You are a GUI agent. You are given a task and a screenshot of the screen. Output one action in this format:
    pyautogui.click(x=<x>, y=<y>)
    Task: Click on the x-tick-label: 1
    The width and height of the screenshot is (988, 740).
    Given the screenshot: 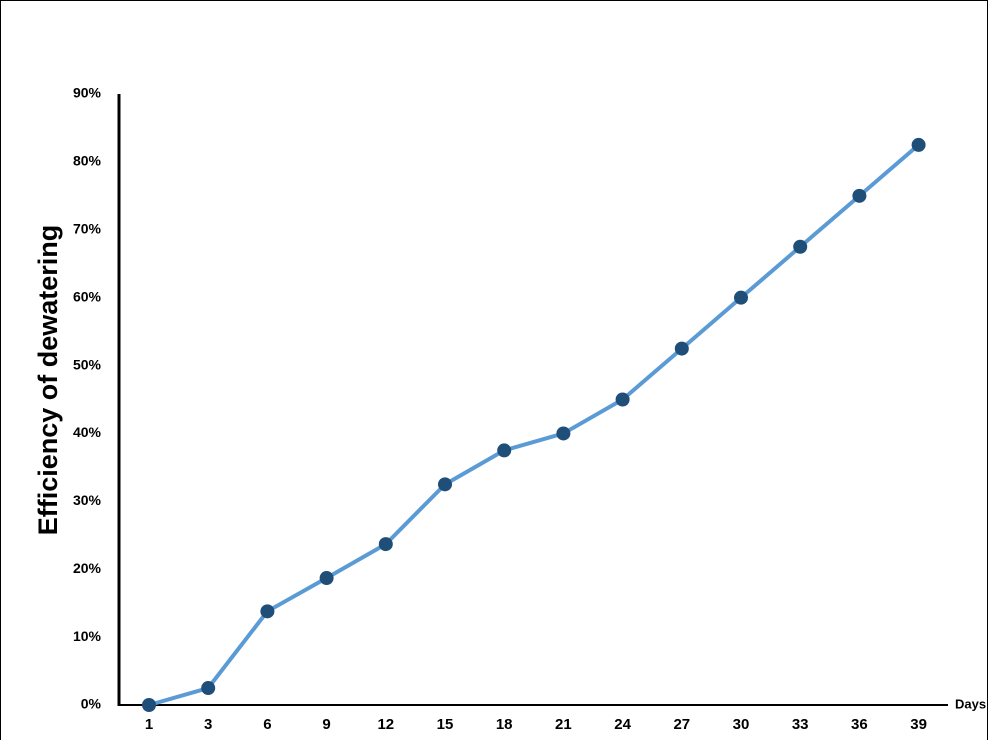 What is the action you would take?
    pyautogui.click(x=149, y=724)
    